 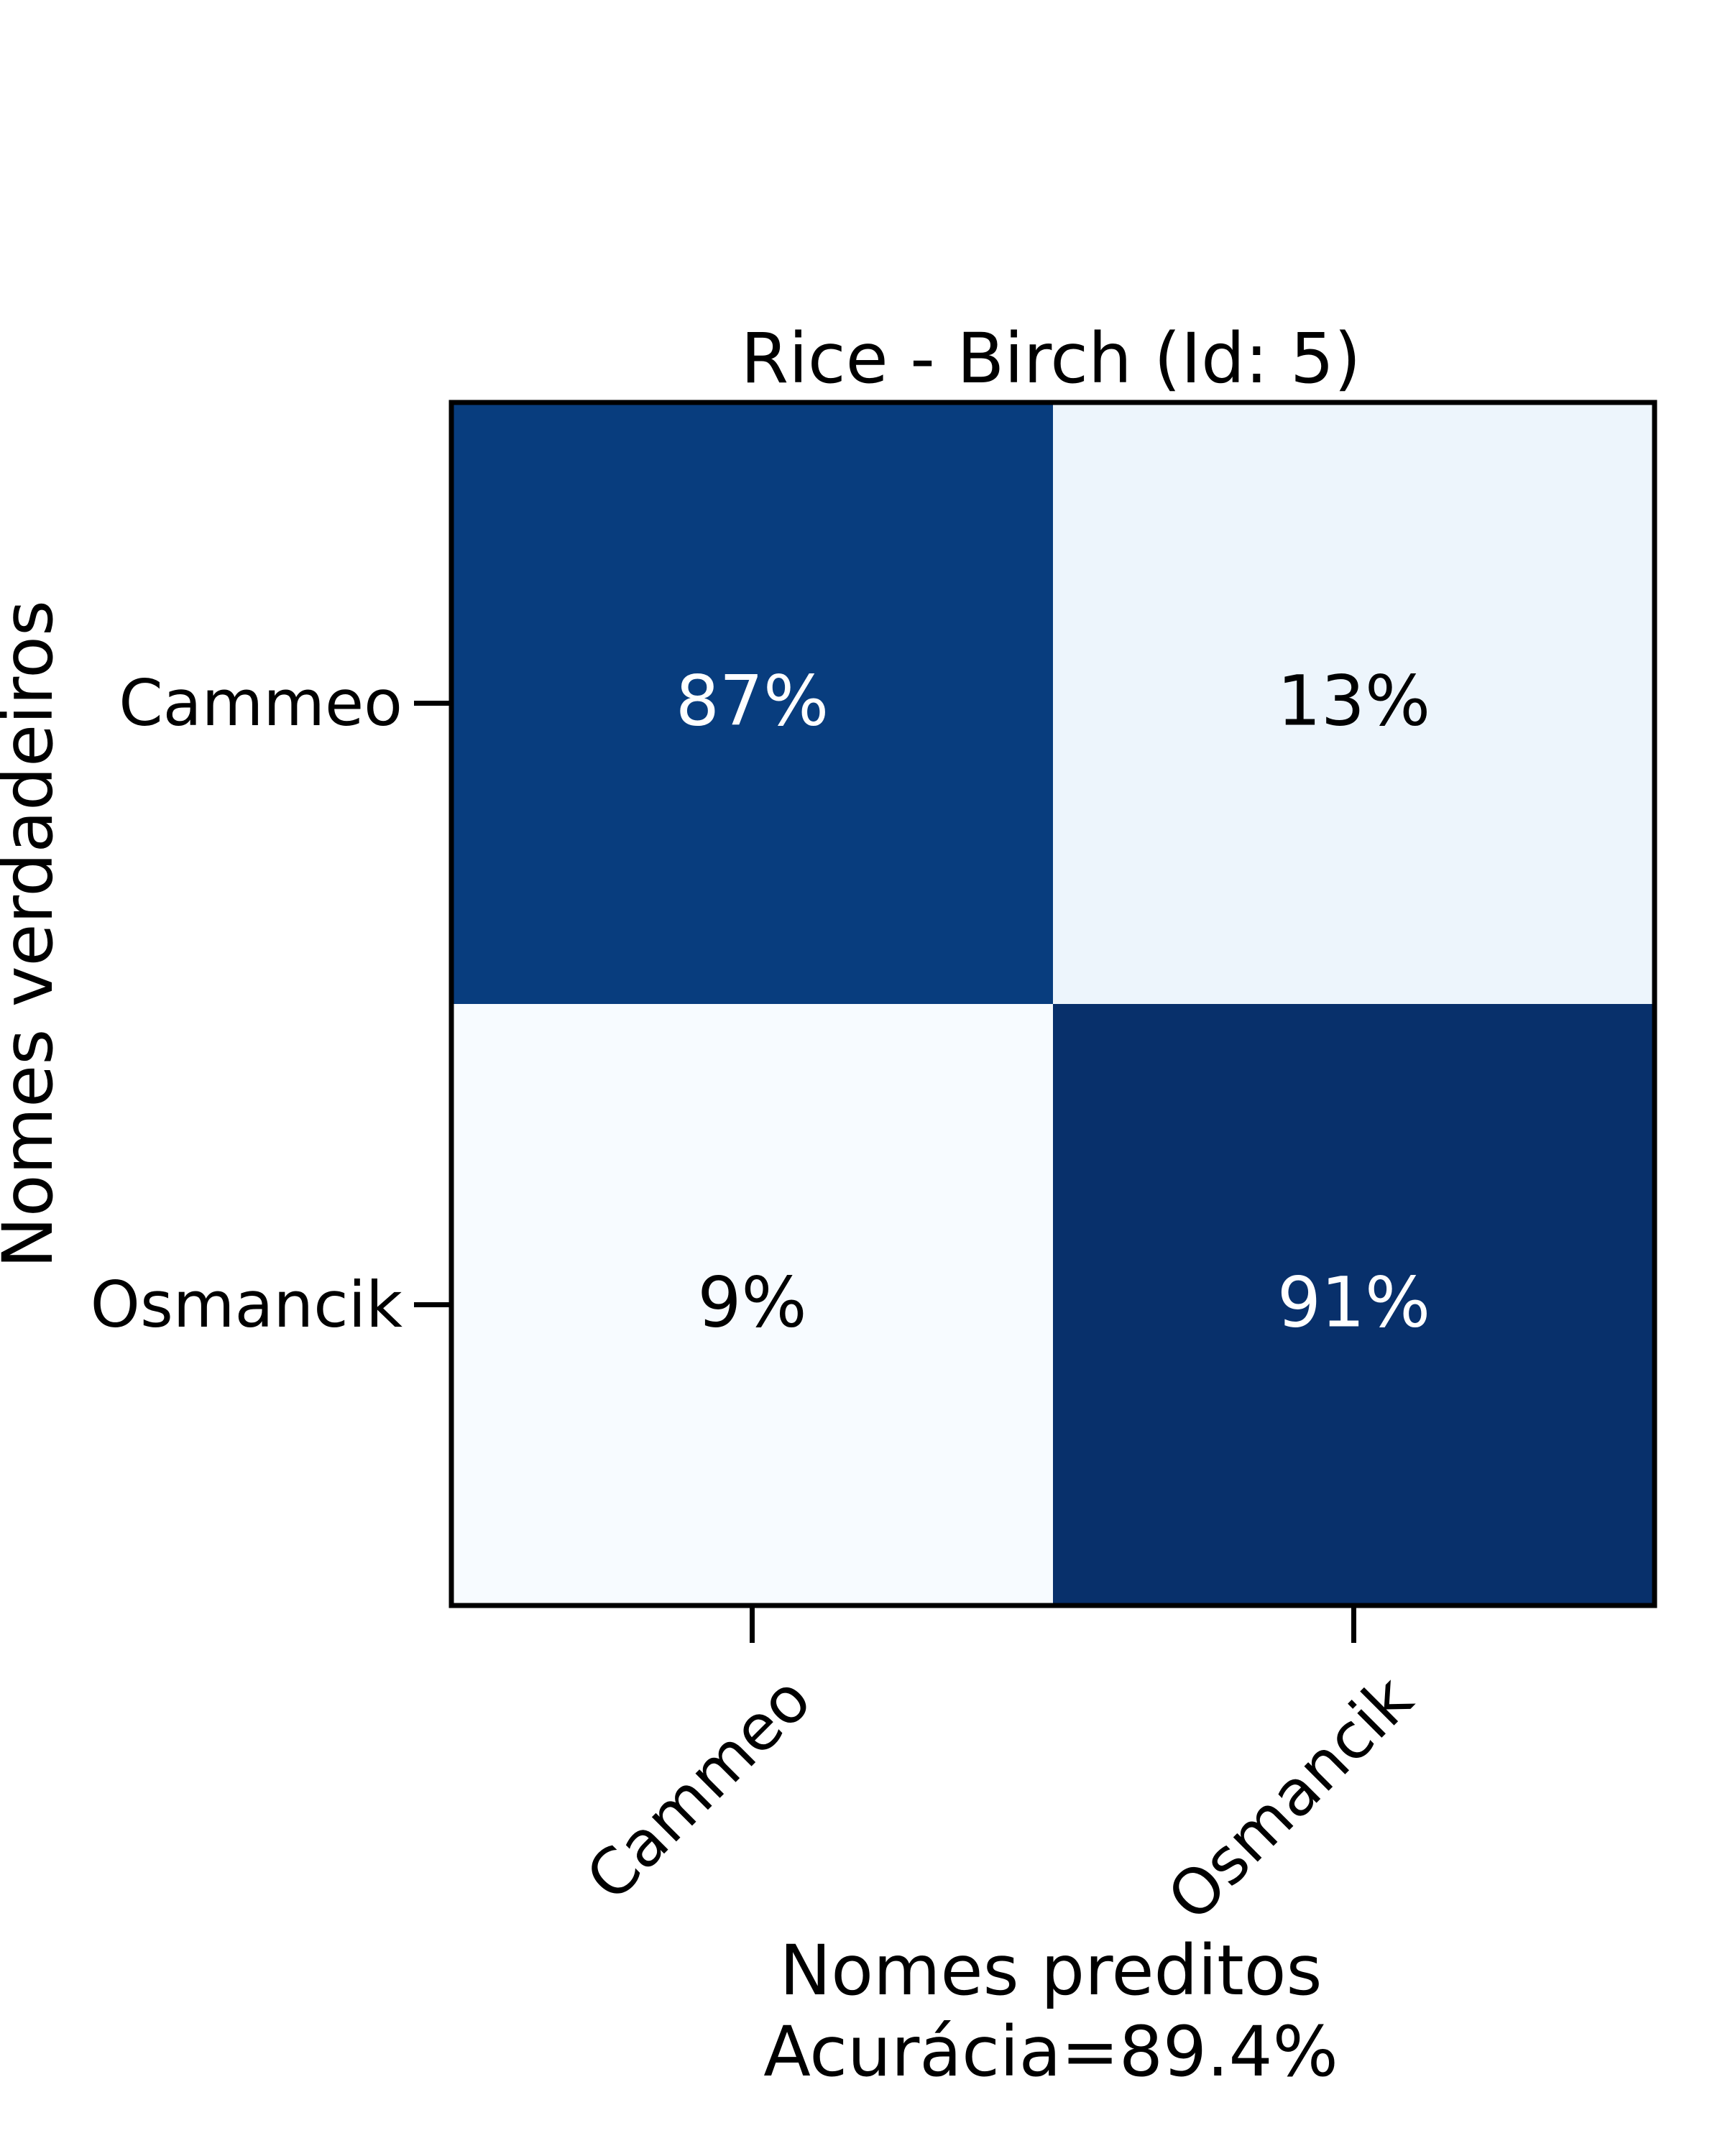 I want to click on heatmap-cell-cammeo-osmancik, so click(x=1354, y=703).